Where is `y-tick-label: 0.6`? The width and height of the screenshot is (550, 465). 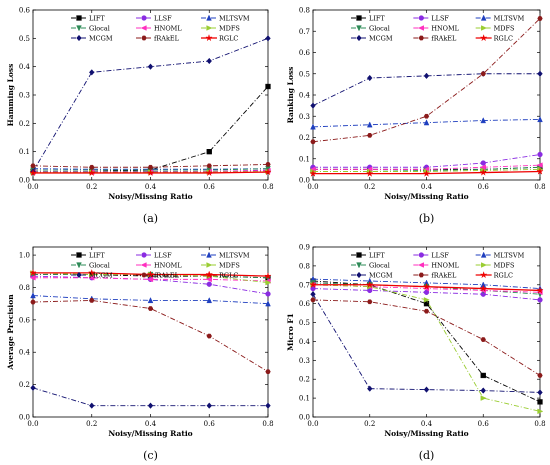
y-tick-label: 0.6 is located at coordinates (25, 320).